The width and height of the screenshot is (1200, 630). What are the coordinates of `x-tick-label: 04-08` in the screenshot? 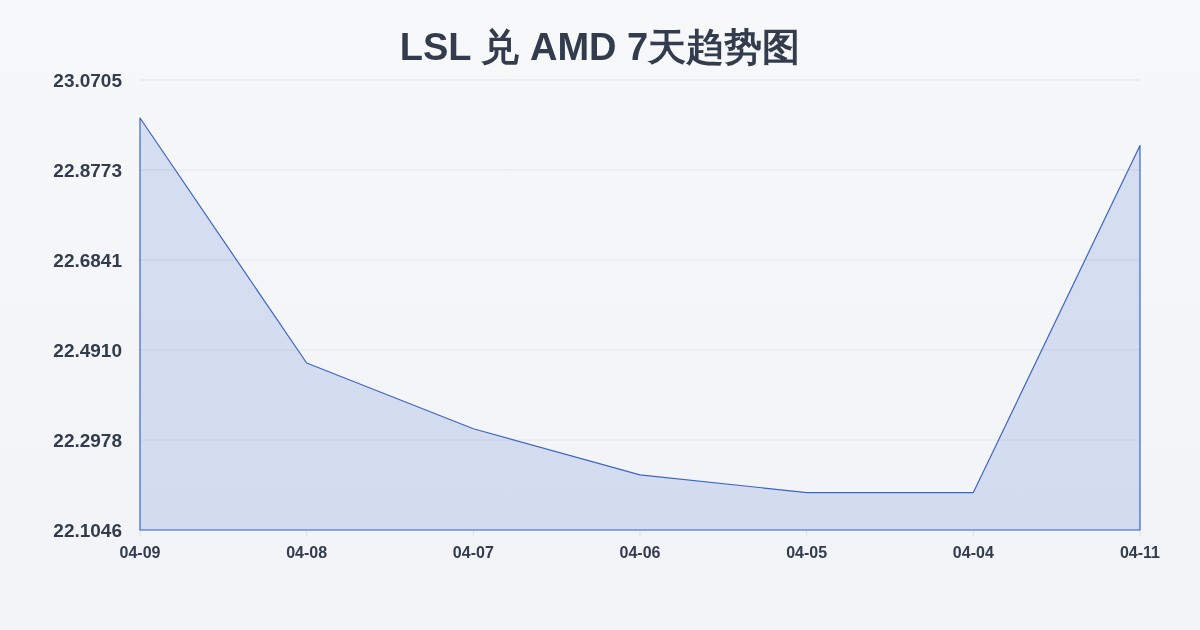 It's located at (307, 552).